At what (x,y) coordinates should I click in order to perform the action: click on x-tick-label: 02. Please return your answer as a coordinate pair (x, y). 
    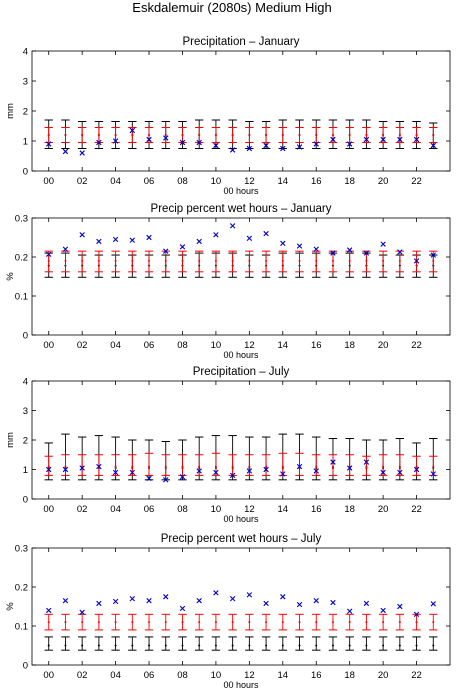
    Looking at the image, I should click on (82, 675).